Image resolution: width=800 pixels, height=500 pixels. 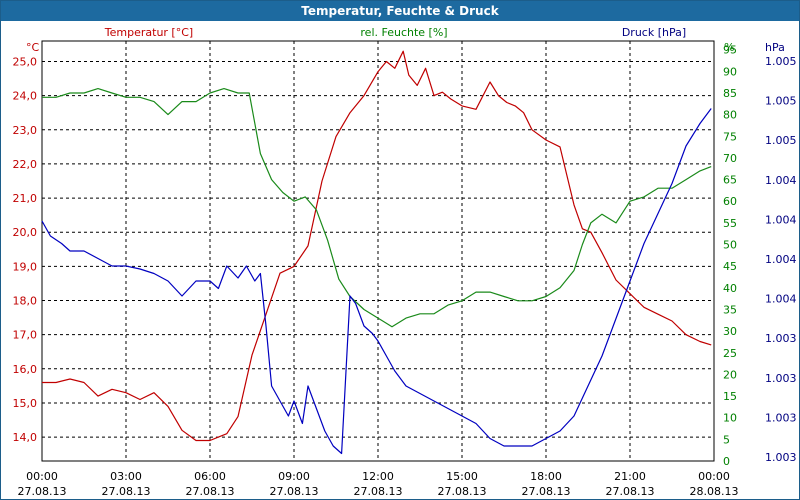 I want to click on x-tick-time: 21:00, so click(x=630, y=476).